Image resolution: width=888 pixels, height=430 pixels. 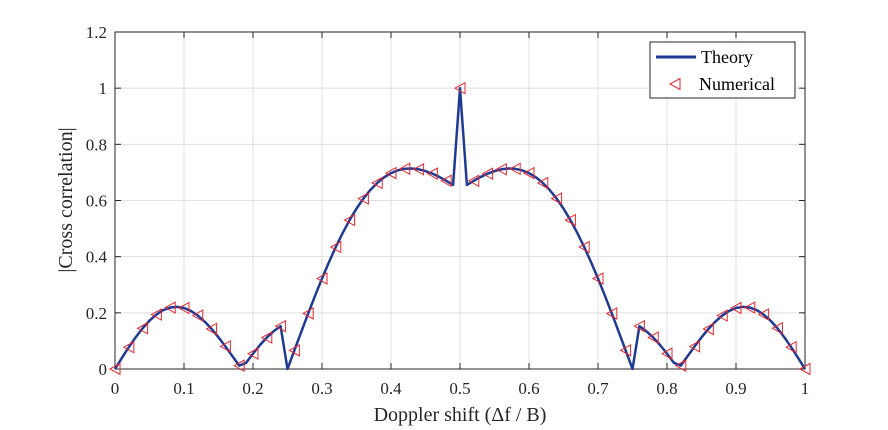 I want to click on legend-theory-label: Theory, so click(x=727, y=57).